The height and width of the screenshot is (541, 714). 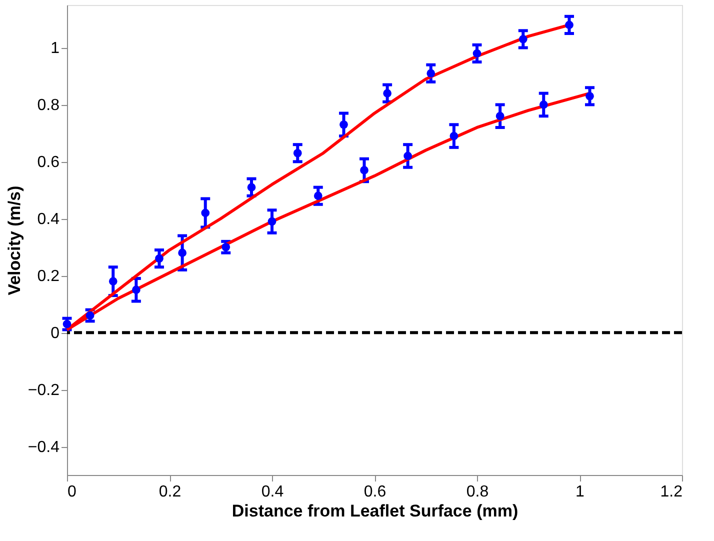 I want to click on y-tick-label: 0, so click(x=55, y=333).